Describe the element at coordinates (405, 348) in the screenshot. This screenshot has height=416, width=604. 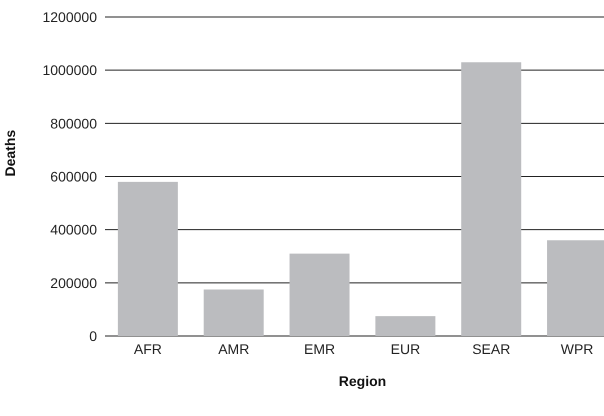
I see `x-tick-label: EUR` at that location.